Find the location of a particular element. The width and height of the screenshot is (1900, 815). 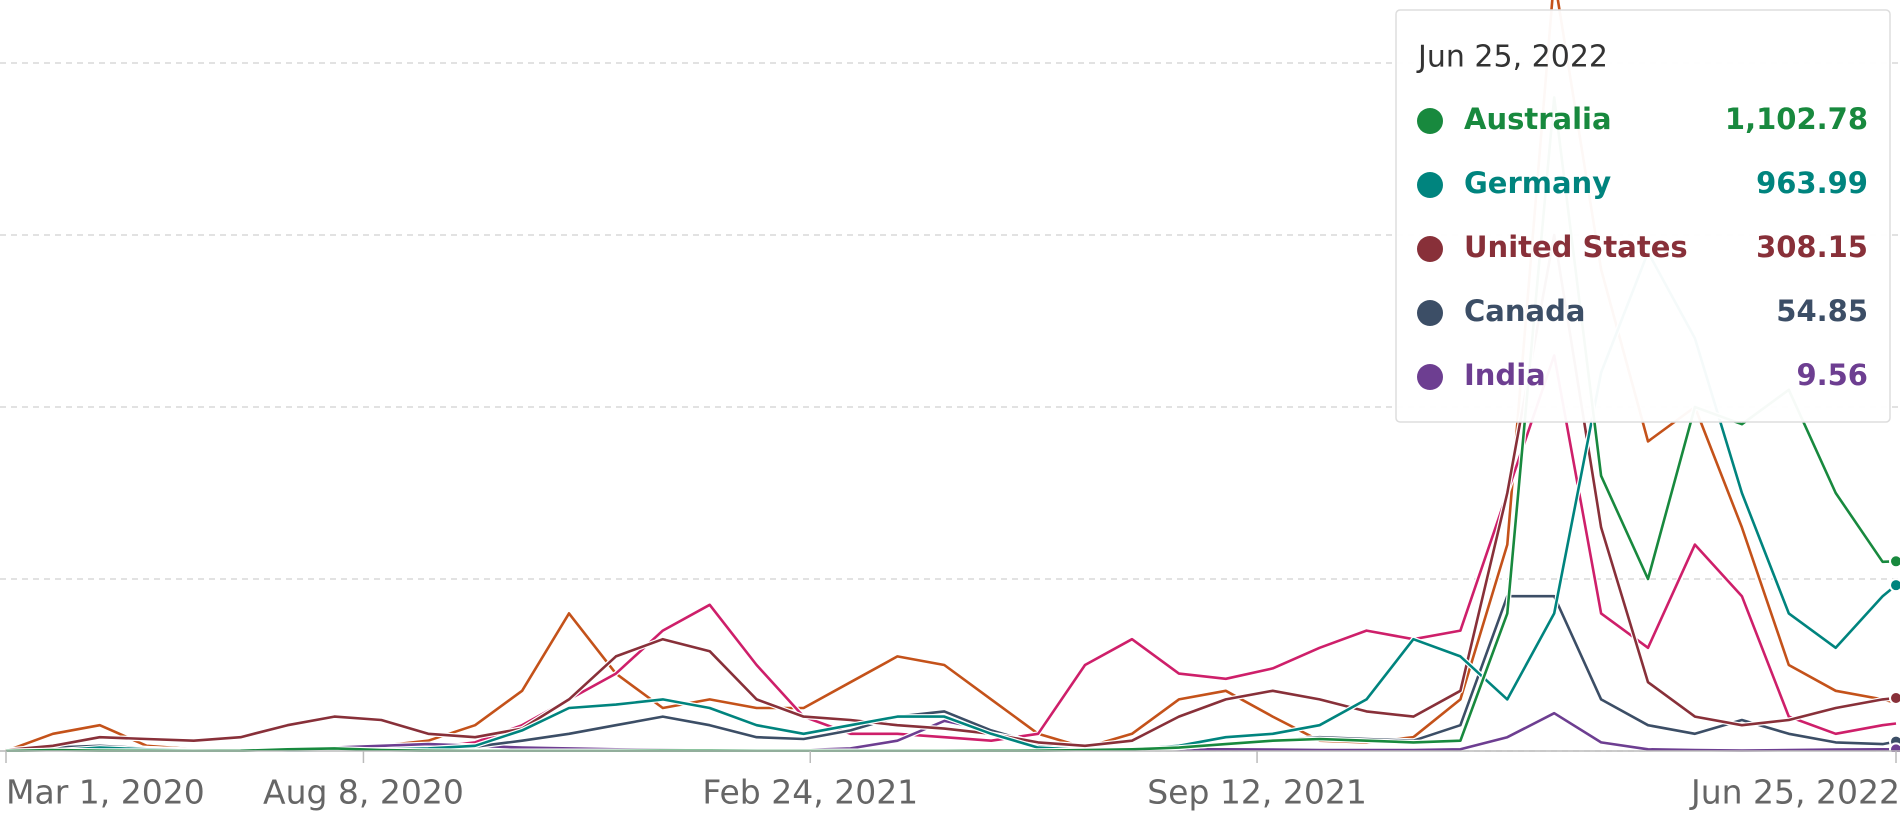

tooltip-name: United States is located at coordinates (1576, 247).